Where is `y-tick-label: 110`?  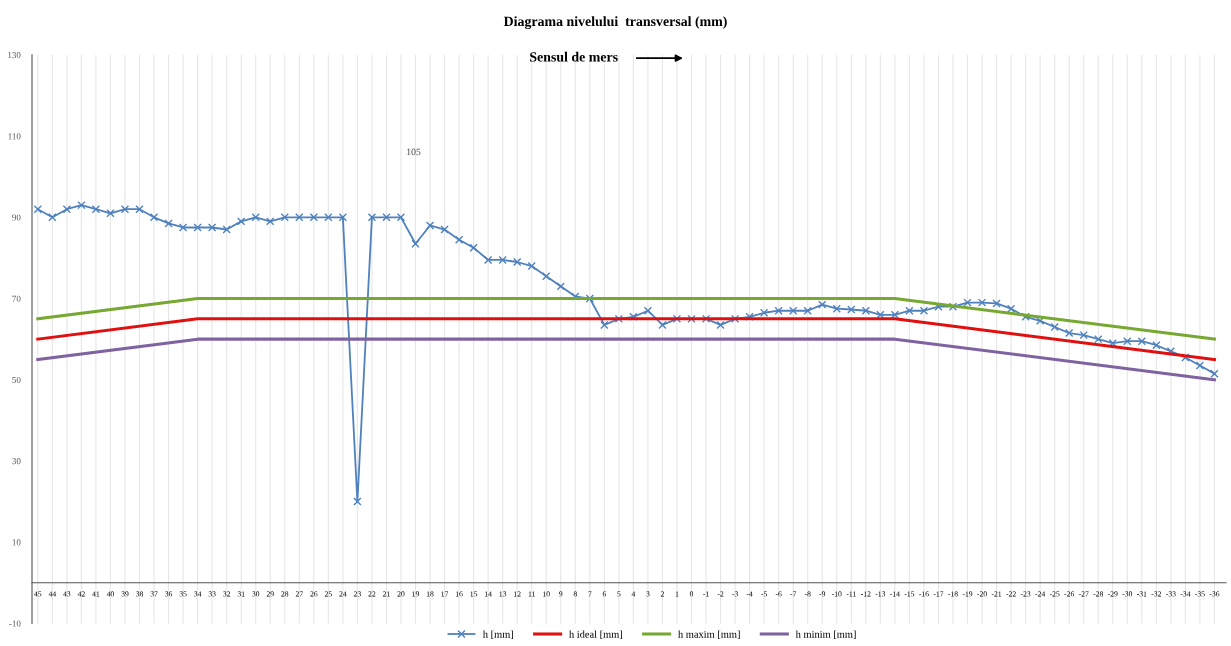 y-tick-label: 110 is located at coordinates (14, 136).